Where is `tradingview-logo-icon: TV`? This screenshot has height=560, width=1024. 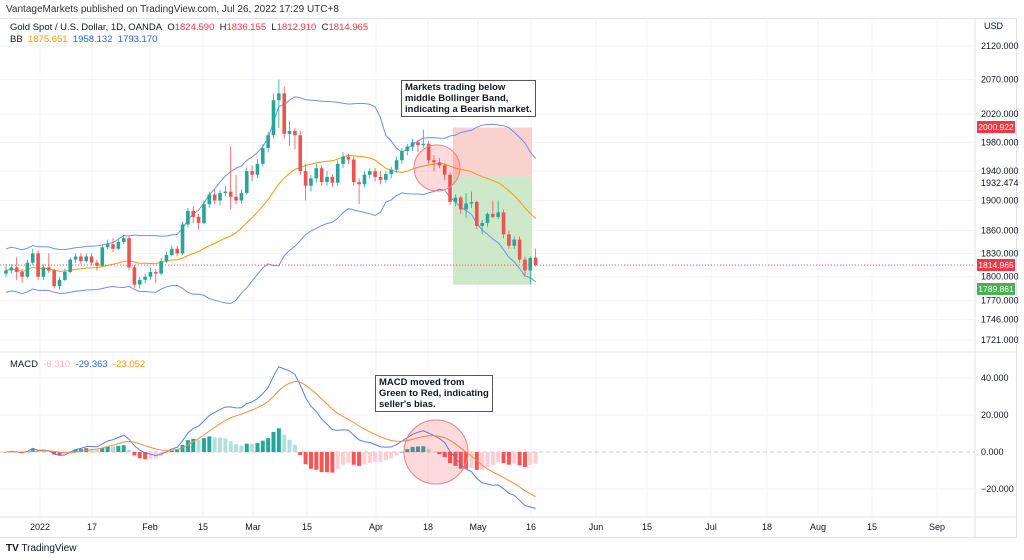 tradingview-logo-icon: TV is located at coordinates (12, 548).